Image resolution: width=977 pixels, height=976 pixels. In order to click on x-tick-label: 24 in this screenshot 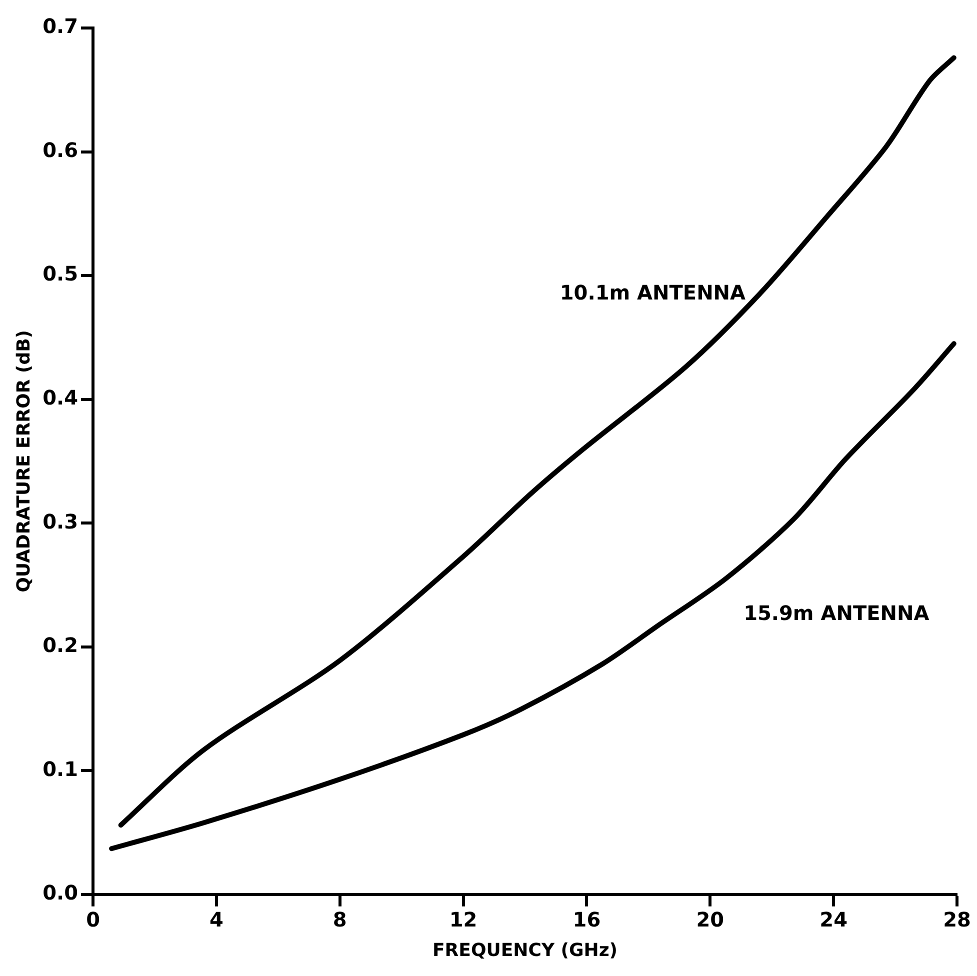, I will do `click(834, 920)`.